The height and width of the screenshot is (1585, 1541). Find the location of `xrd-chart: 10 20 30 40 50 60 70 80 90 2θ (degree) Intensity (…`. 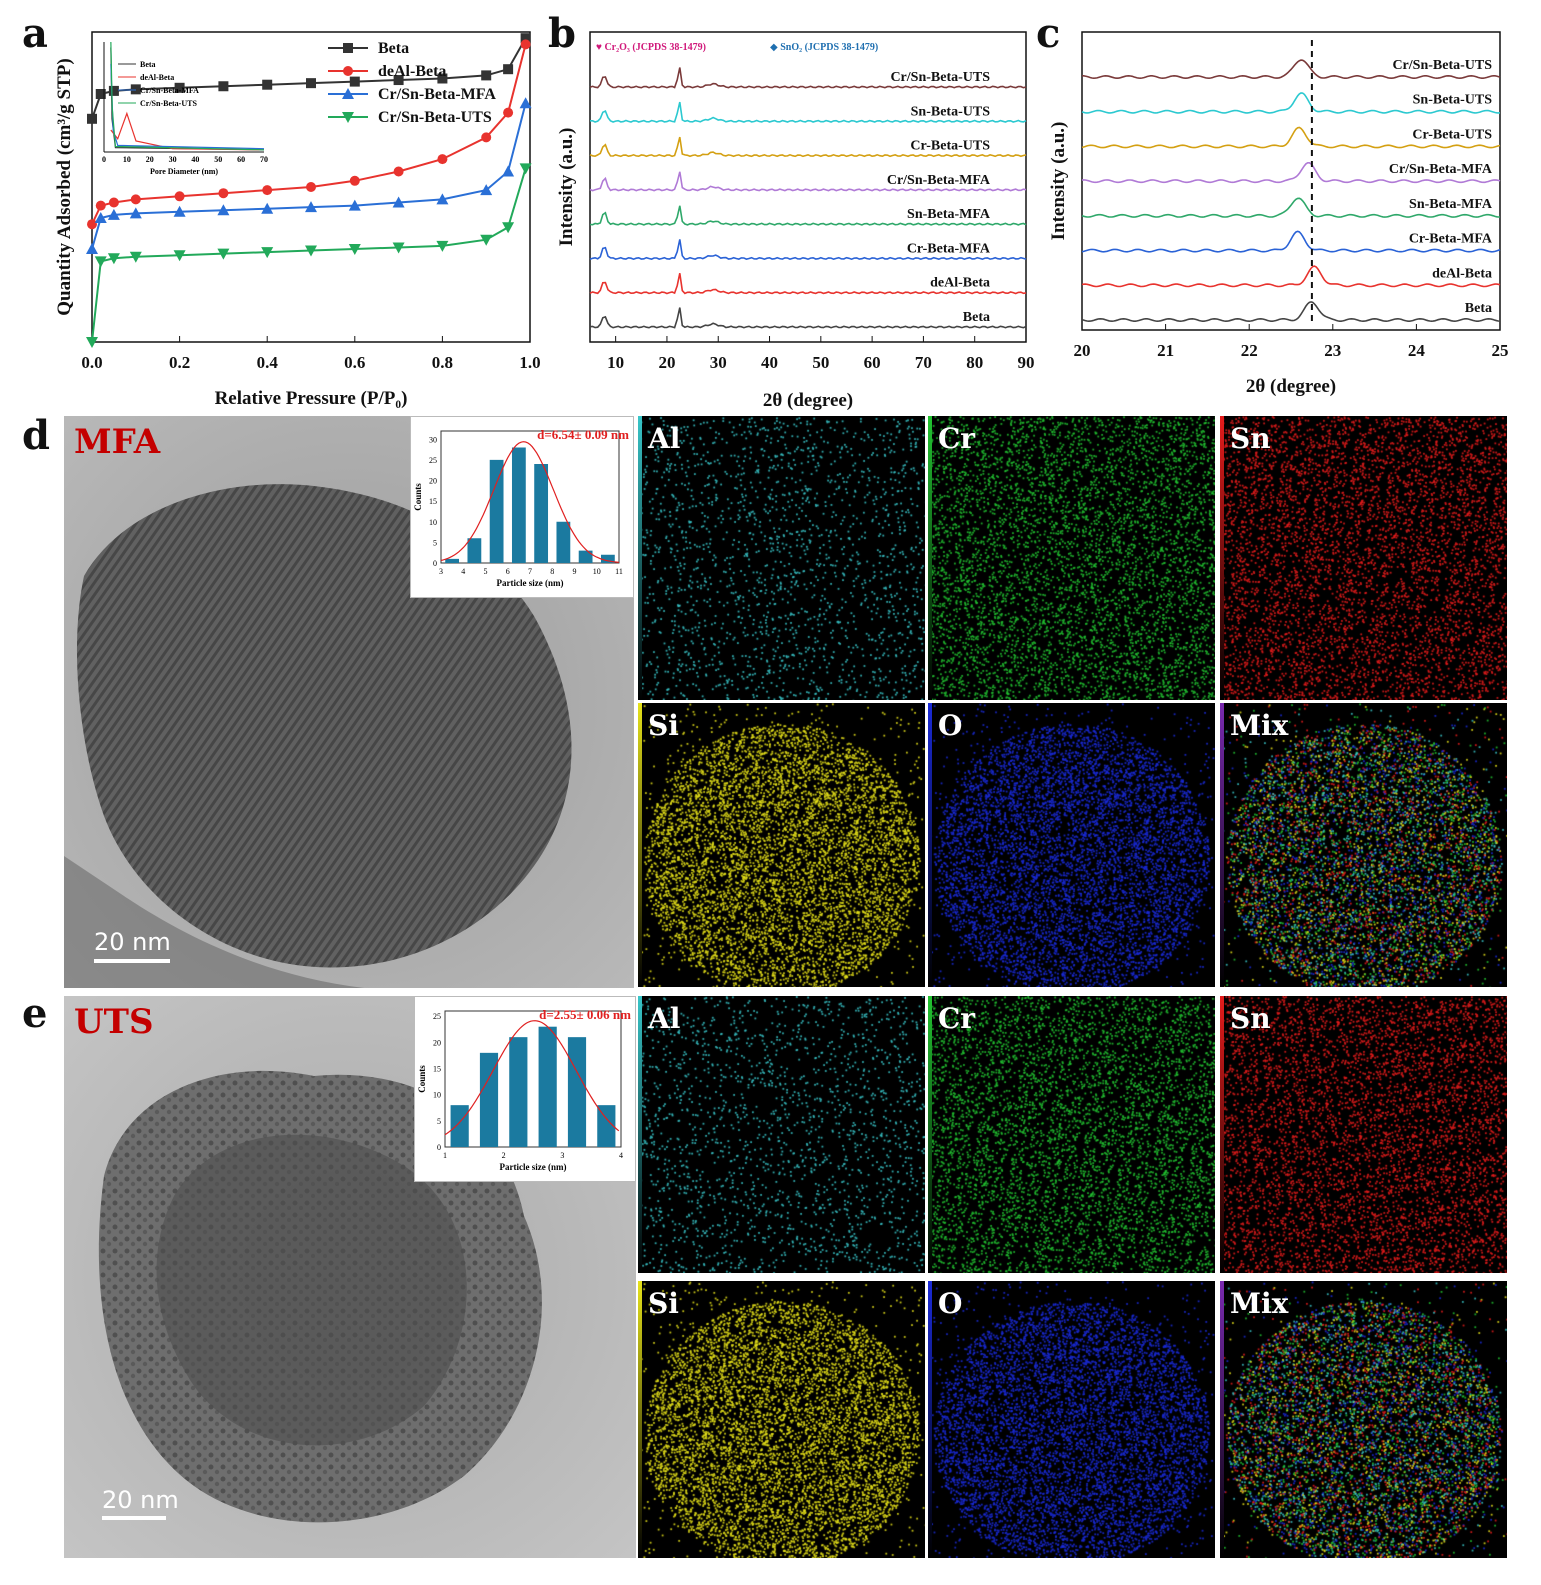

xrd-chart: 10 20 30 40 50 60 70 80 90 2θ (degree) Intensity (… is located at coordinates (795, 220).